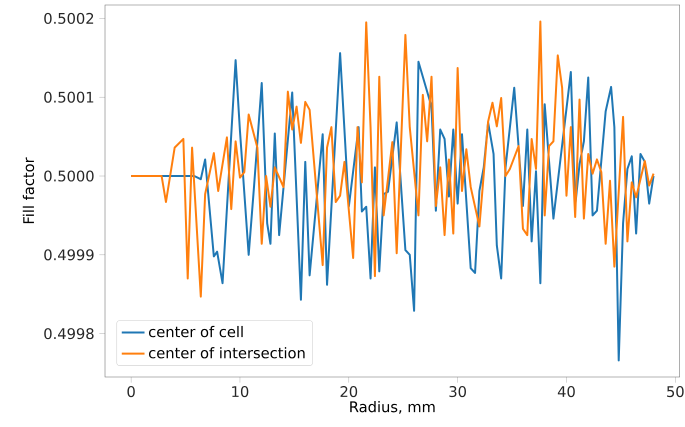 This screenshot has height=427, width=685. I want to click on legend-label: center of cell, so click(196, 332).